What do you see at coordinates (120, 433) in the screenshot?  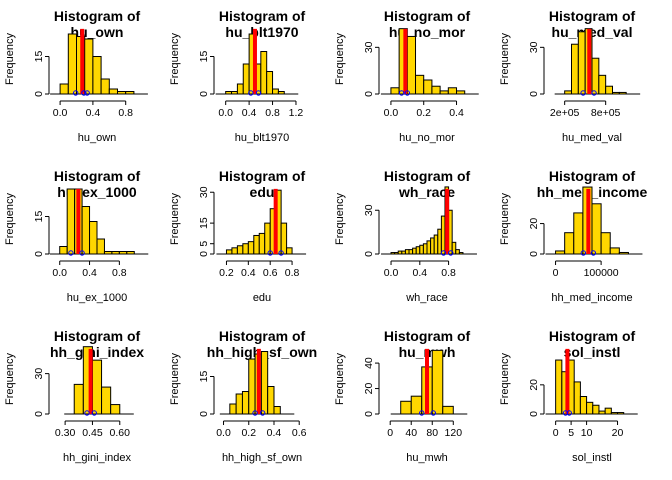 I see `x-tick-label: 0.60` at bounding box center [120, 433].